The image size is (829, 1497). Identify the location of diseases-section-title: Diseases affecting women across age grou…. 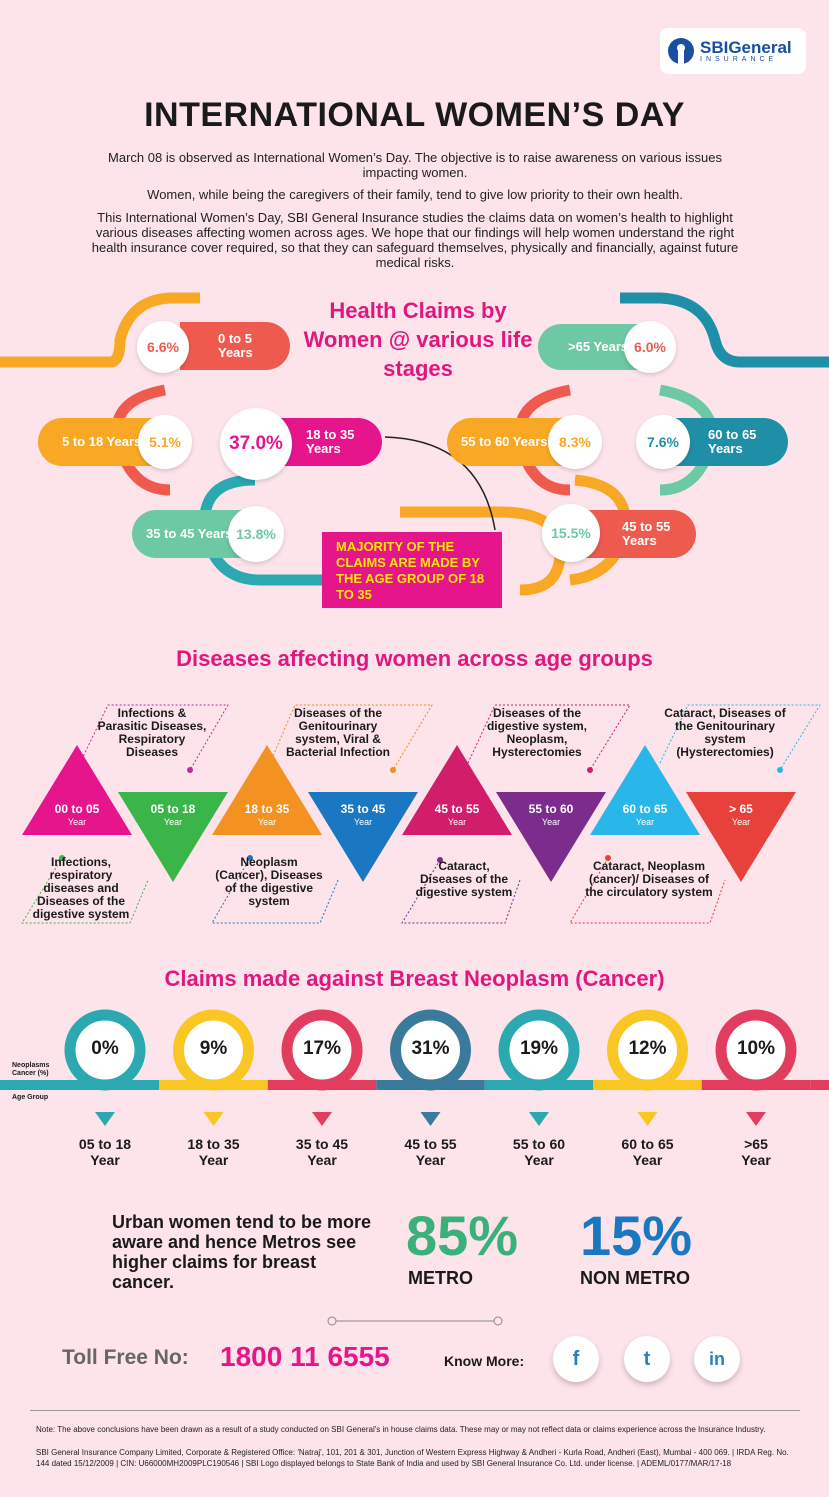
(414, 658).